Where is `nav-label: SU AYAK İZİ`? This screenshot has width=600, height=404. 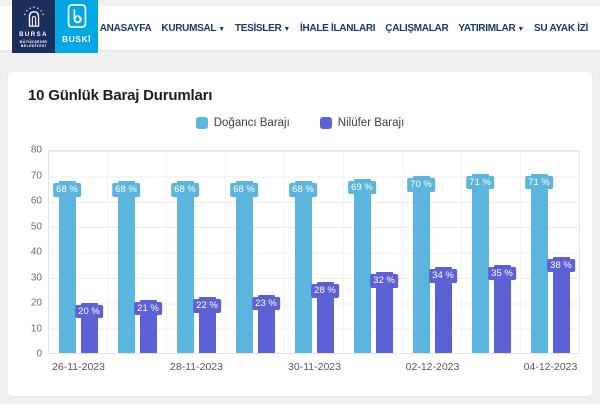
nav-label: SU AYAK İZİ is located at coordinates (561, 28).